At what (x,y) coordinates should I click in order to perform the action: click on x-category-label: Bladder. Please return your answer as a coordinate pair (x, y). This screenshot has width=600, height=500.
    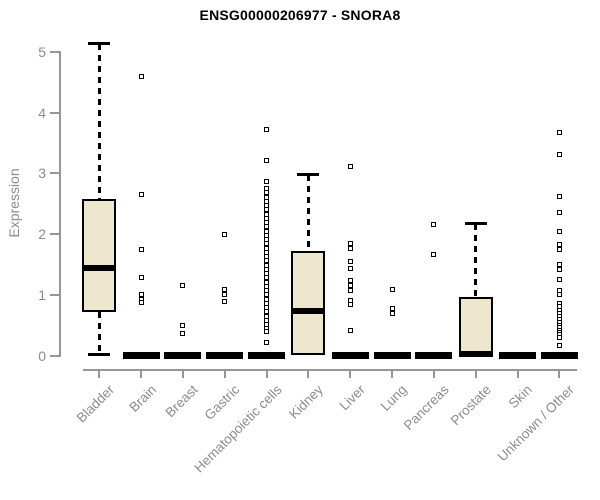
    Looking at the image, I should click on (95, 404).